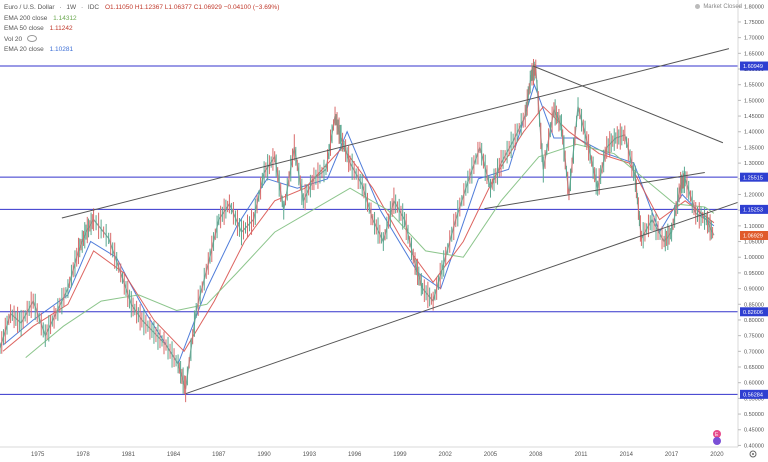 The width and height of the screenshot is (768, 462). I want to click on level-tag-label: 0.82606, so click(753, 313).